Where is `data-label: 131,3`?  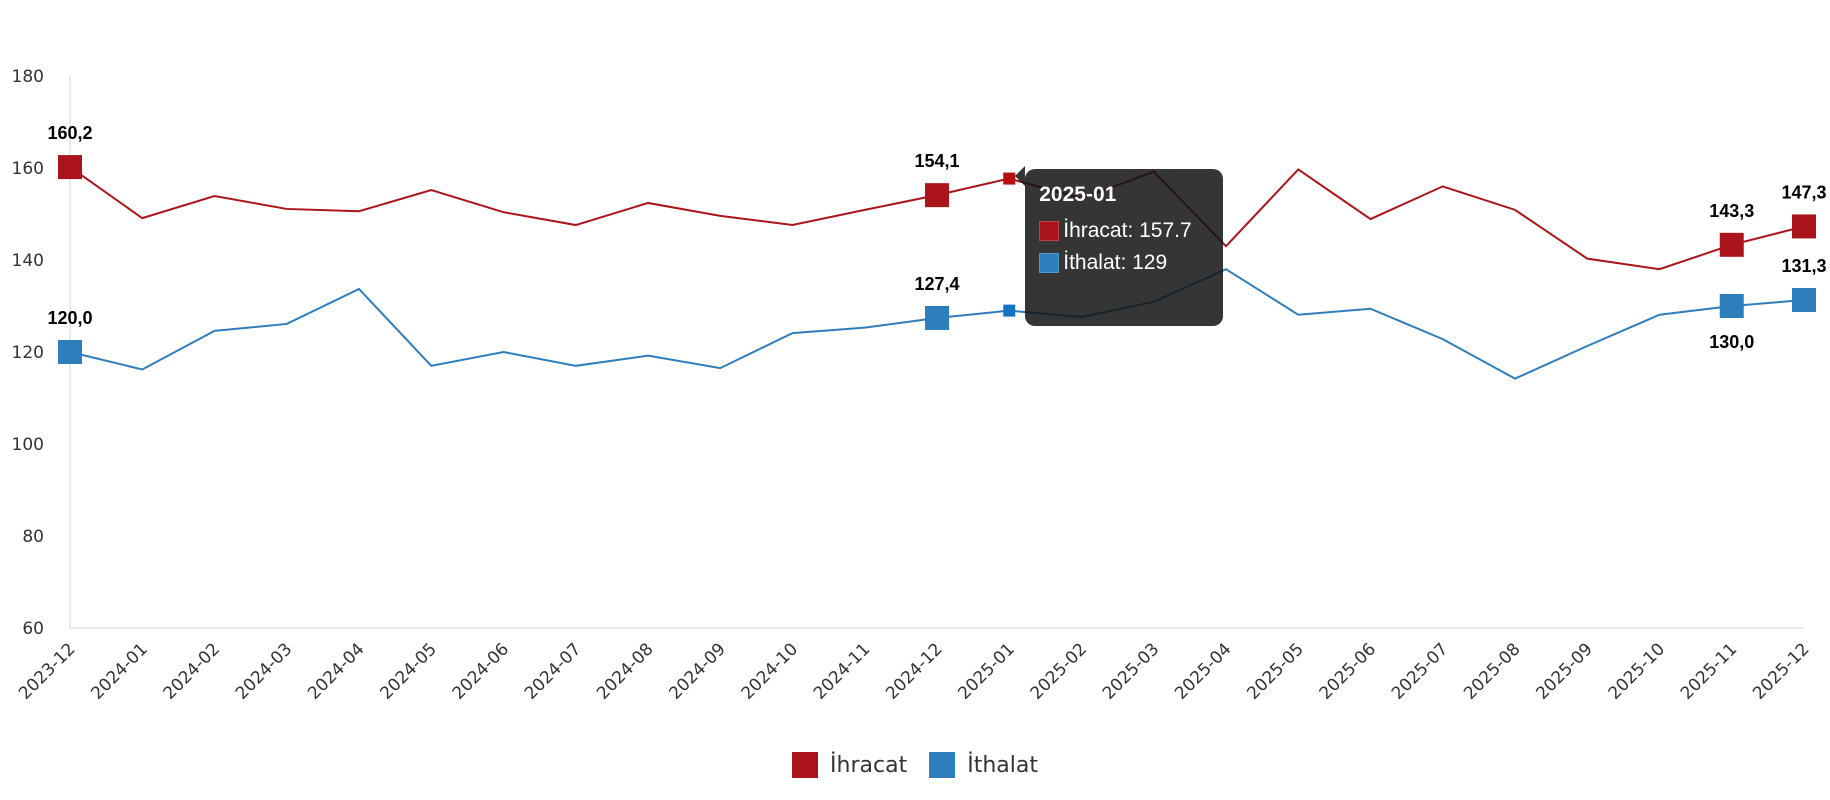
data-label: 131,3 is located at coordinates (1803, 266).